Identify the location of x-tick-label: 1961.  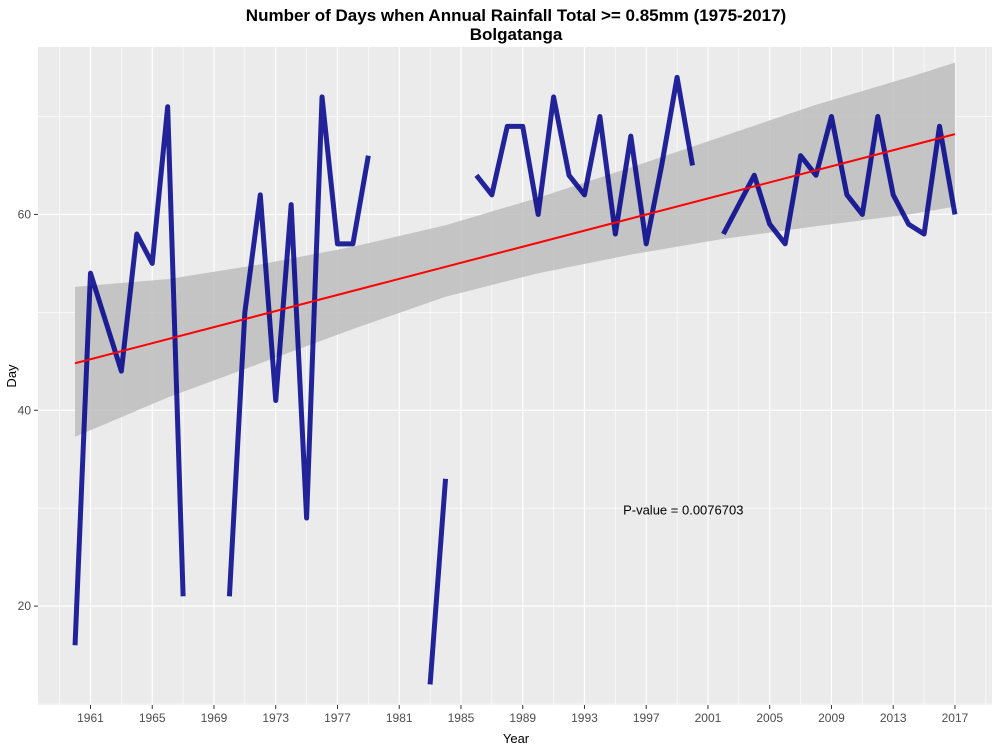
(90, 718).